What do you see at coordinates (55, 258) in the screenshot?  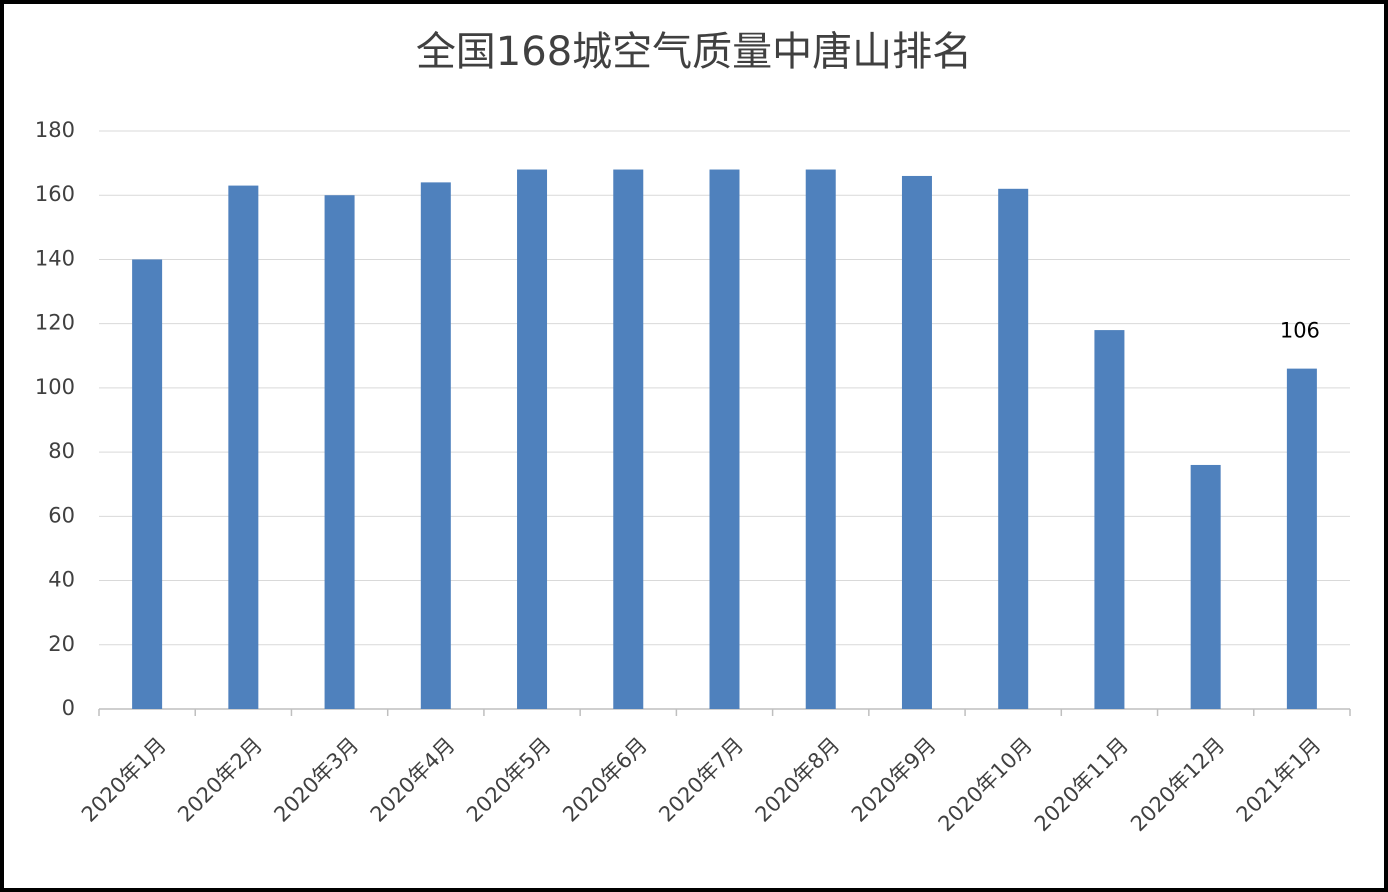 I see `y-tick-label: 140` at bounding box center [55, 258].